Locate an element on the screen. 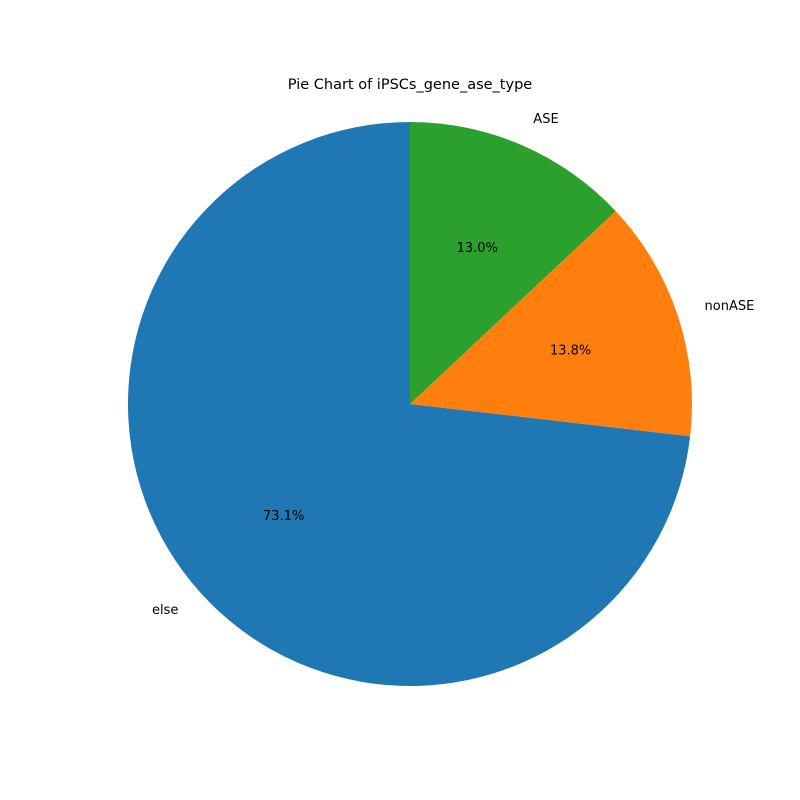  pie-slice-ase is located at coordinates (513, 263).